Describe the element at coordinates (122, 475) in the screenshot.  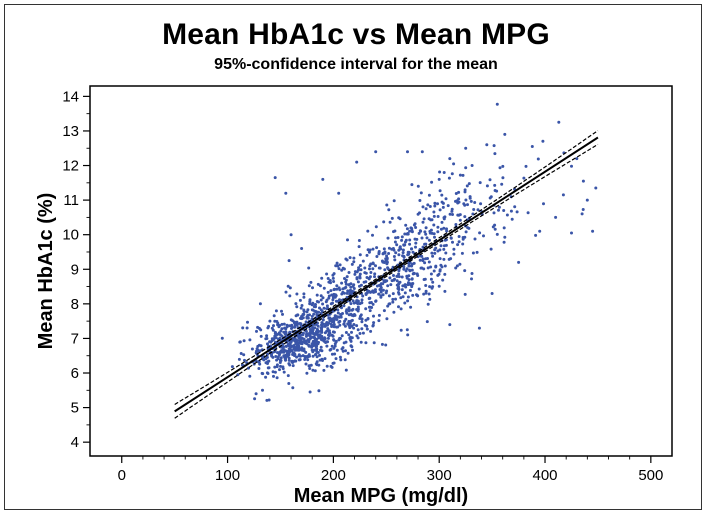
I see `x-tick-label: 0` at that location.